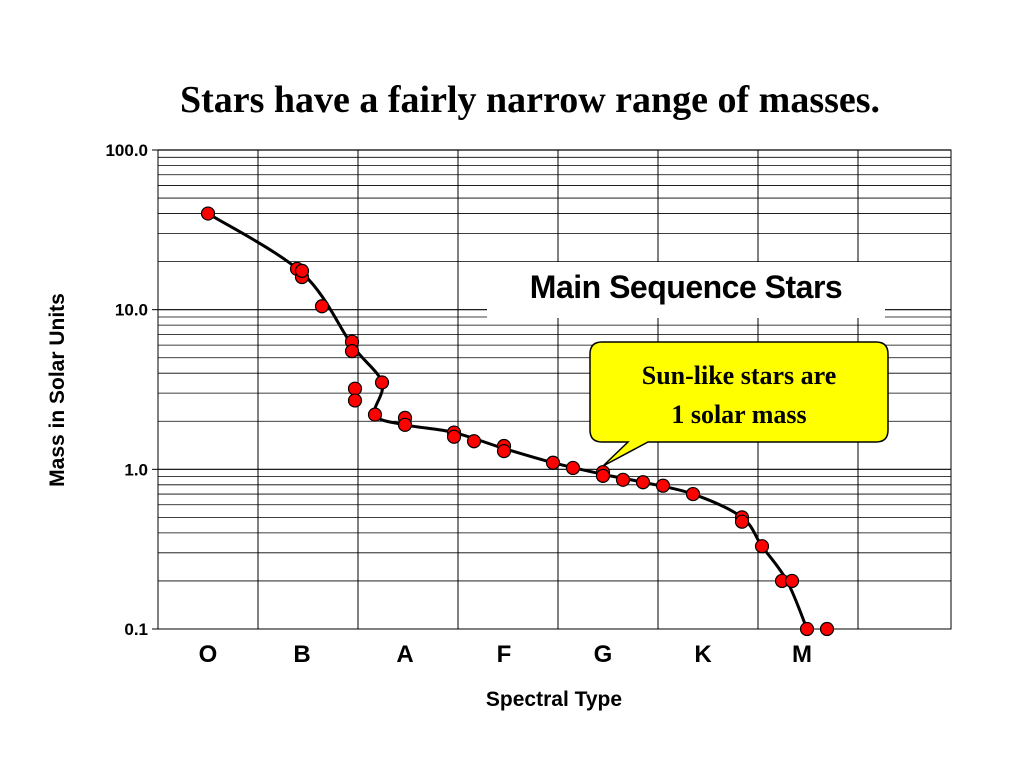  Describe the element at coordinates (136, 629) in the screenshot. I see `y-tick-label: 0.1` at that location.